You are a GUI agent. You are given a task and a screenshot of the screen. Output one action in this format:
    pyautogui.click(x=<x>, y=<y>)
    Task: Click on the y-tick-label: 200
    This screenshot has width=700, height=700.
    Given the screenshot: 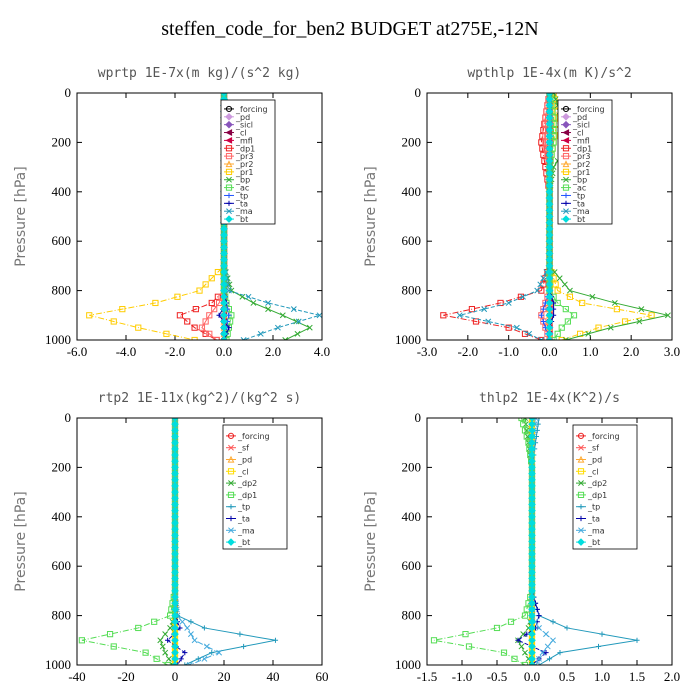 What is the action you would take?
    pyautogui.click(x=412, y=466)
    